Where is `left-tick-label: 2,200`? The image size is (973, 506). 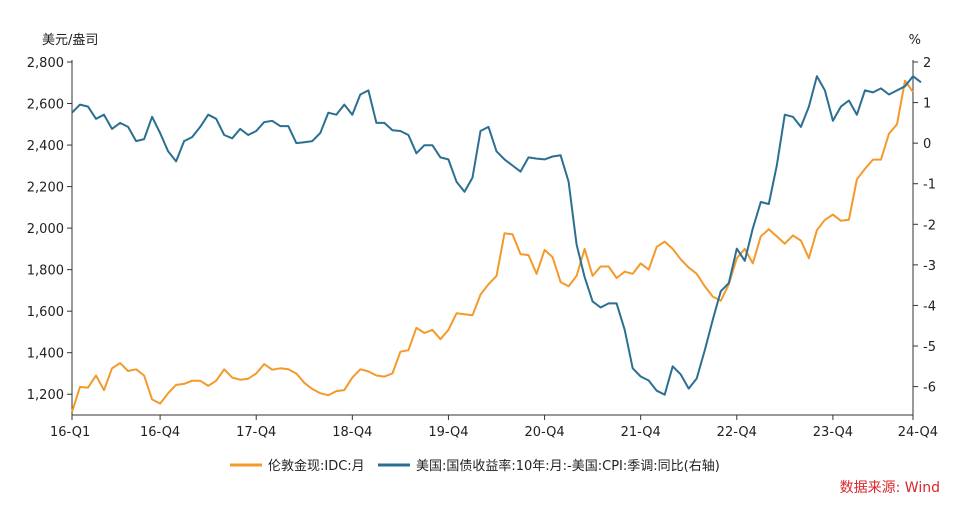 left-tick-label: 2,200 is located at coordinates (45, 188).